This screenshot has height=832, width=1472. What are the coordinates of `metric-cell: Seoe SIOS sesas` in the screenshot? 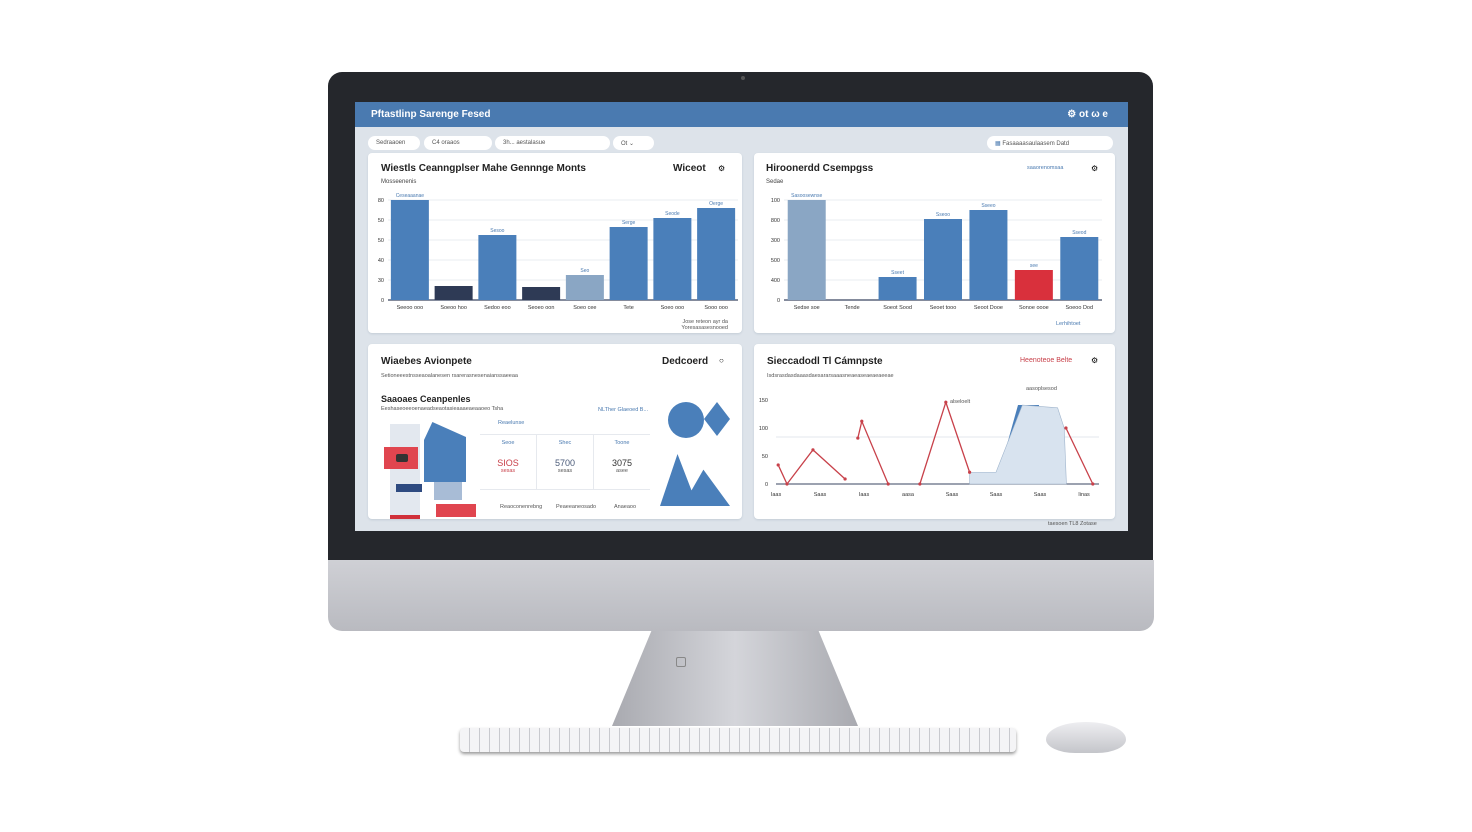 It's located at (508, 462).